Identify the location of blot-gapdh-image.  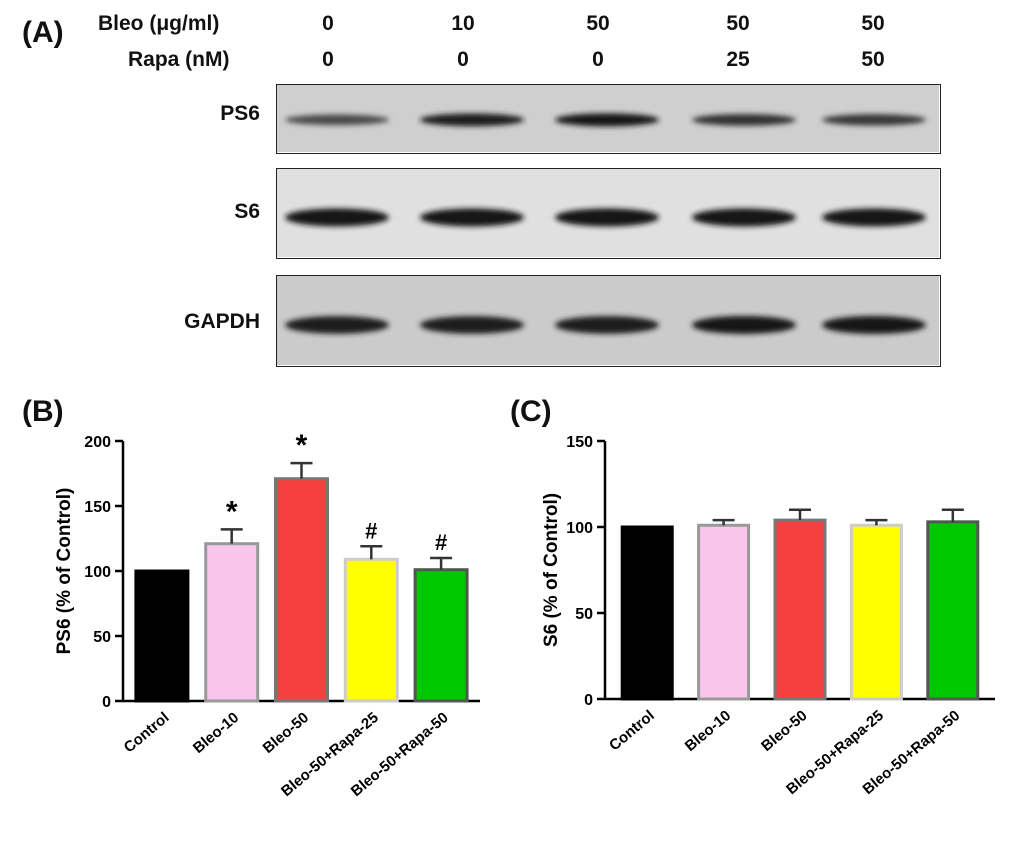
(608, 320).